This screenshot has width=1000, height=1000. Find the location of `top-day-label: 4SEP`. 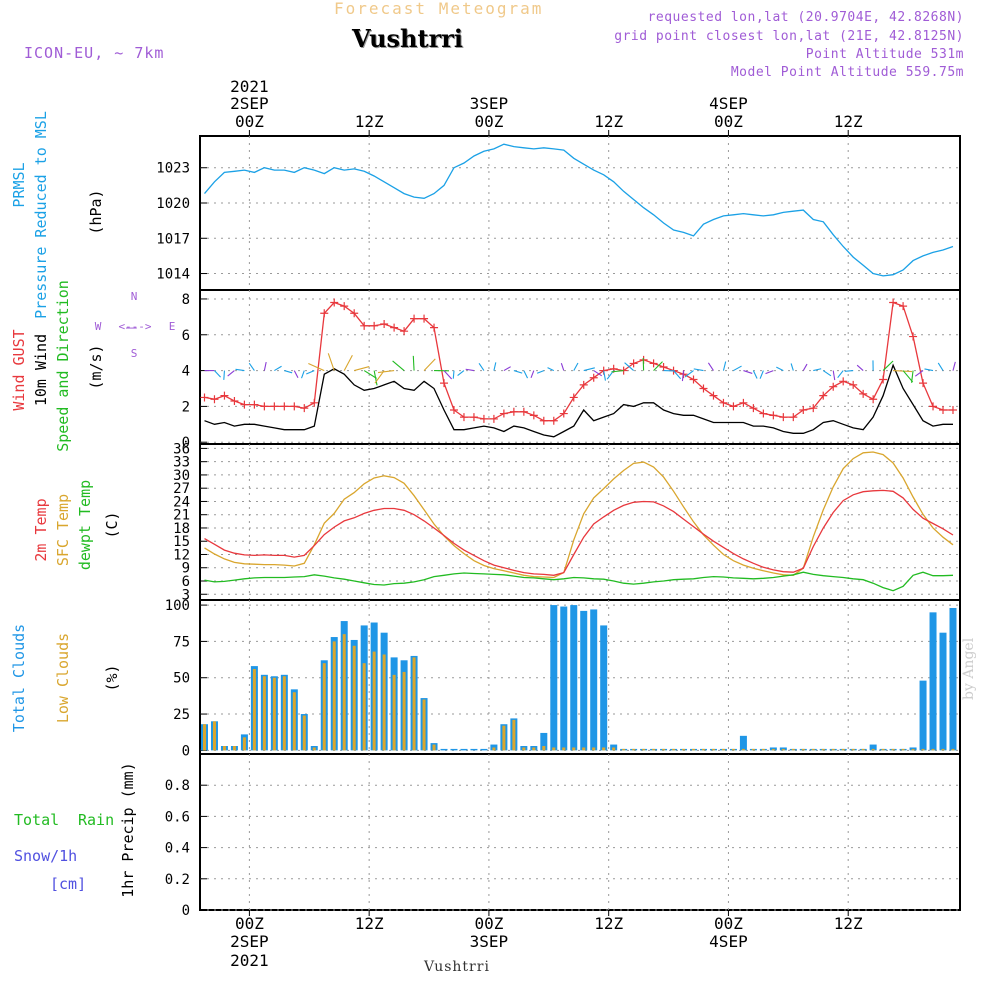

top-day-label: 4SEP is located at coordinates (728, 103).